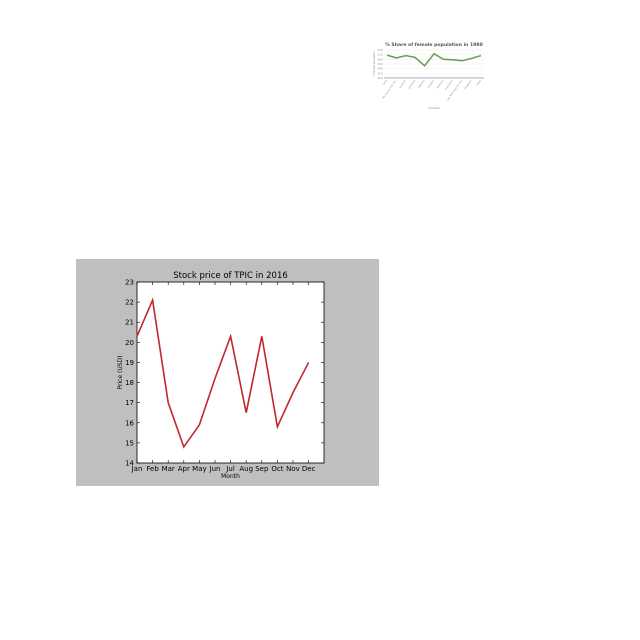 The image size is (640, 640). Describe the element at coordinates (434, 59) in the screenshot. I see `small-chart-series-line` at that location.